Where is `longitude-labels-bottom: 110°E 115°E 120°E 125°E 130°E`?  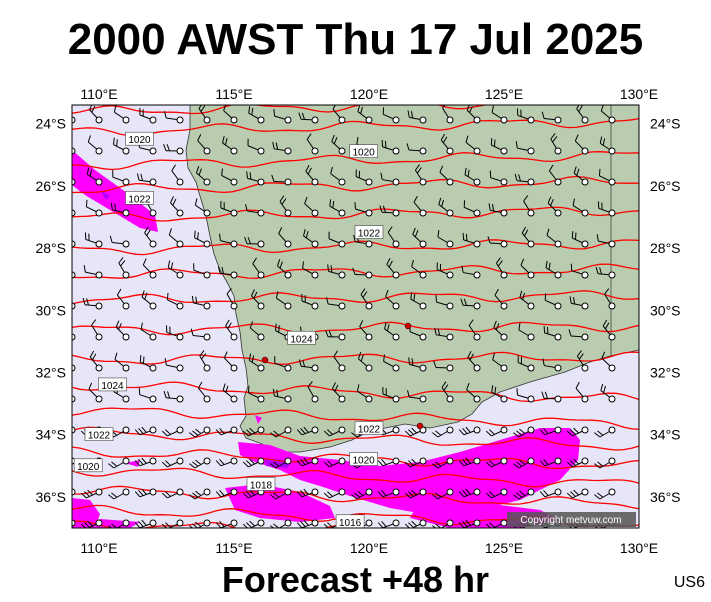
longitude-labels-bottom: 110°E 115°E 120°E 125°E 130°E is located at coordinates (369, 548).